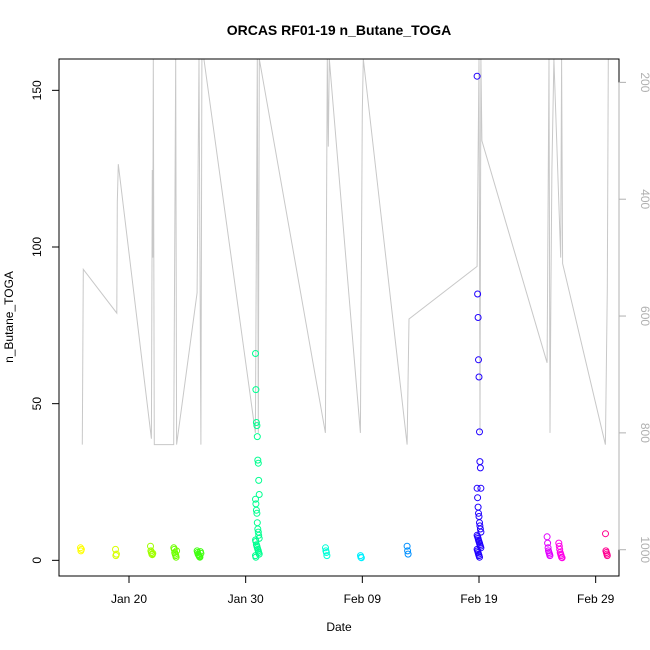 The width and height of the screenshot is (650, 650). Describe the element at coordinates (363, 599) in the screenshot. I see `x-tick-label: Feb 09` at that location.